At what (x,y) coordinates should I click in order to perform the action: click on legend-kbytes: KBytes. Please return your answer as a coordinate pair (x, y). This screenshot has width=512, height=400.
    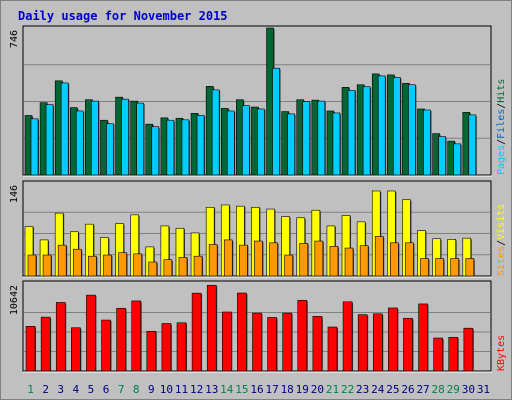
    Looking at the image, I should click on (501, 353).